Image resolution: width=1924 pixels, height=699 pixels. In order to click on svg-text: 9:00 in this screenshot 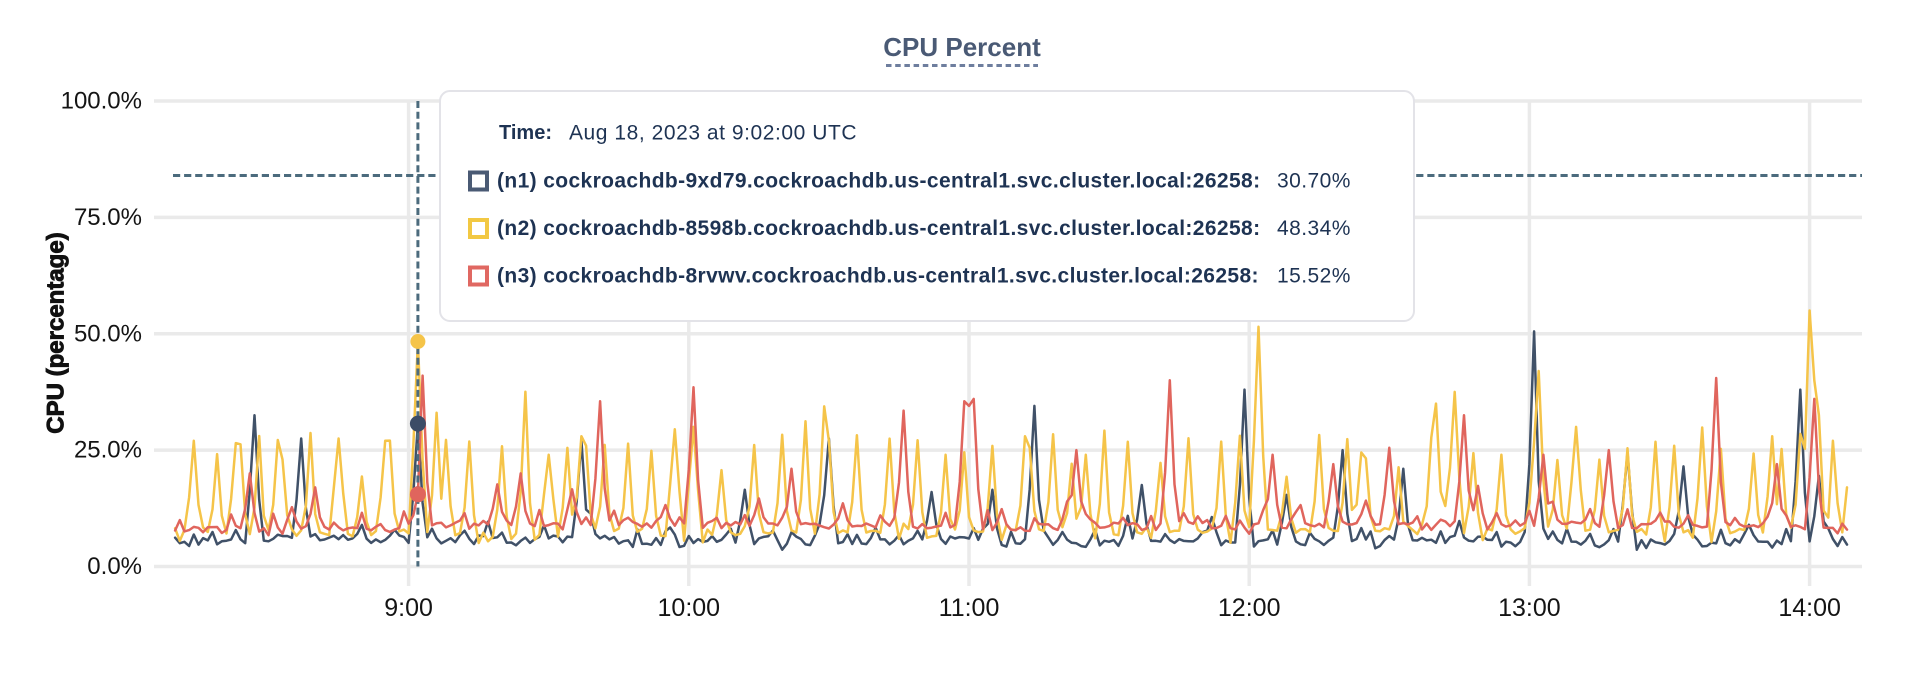, I will do `click(408, 608)`.